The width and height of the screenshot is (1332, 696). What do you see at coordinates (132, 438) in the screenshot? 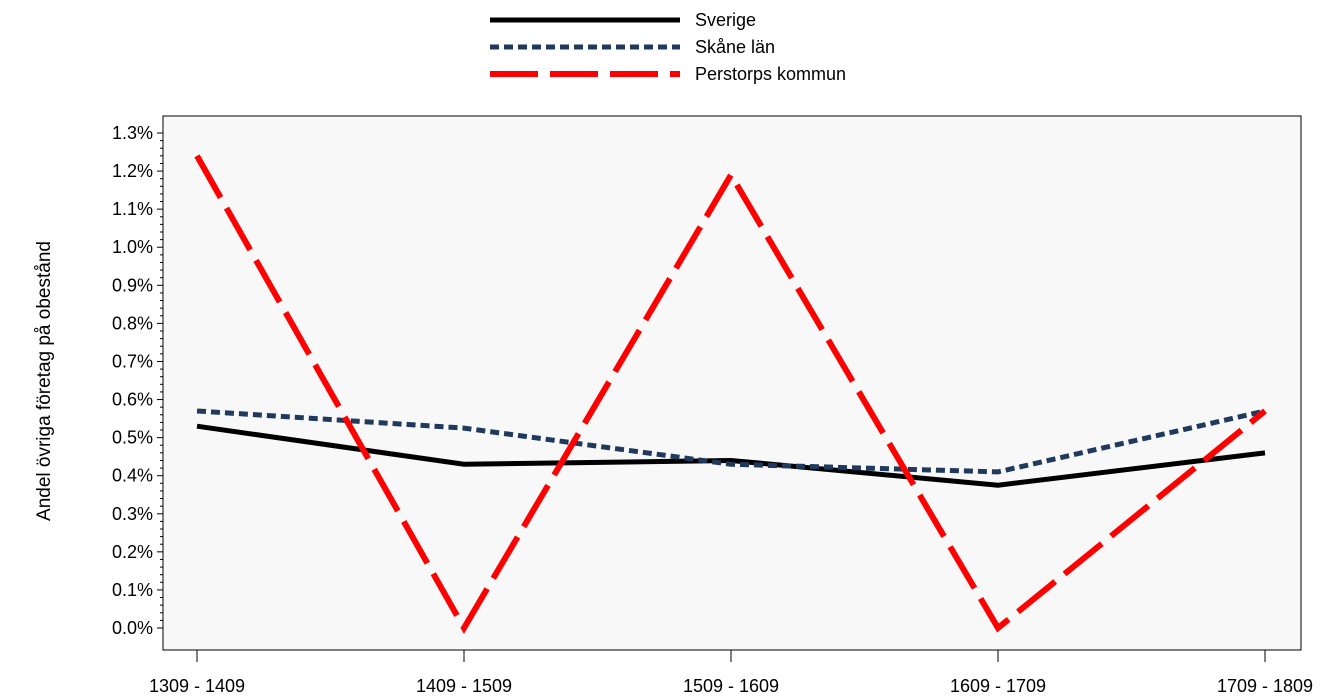
I see `y-tick-label: 0.5%` at bounding box center [132, 438].